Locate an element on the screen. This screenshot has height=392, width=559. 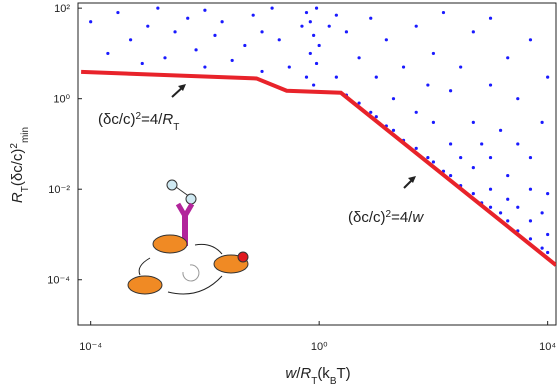
receptor-stem is located at coordinates (185, 230).